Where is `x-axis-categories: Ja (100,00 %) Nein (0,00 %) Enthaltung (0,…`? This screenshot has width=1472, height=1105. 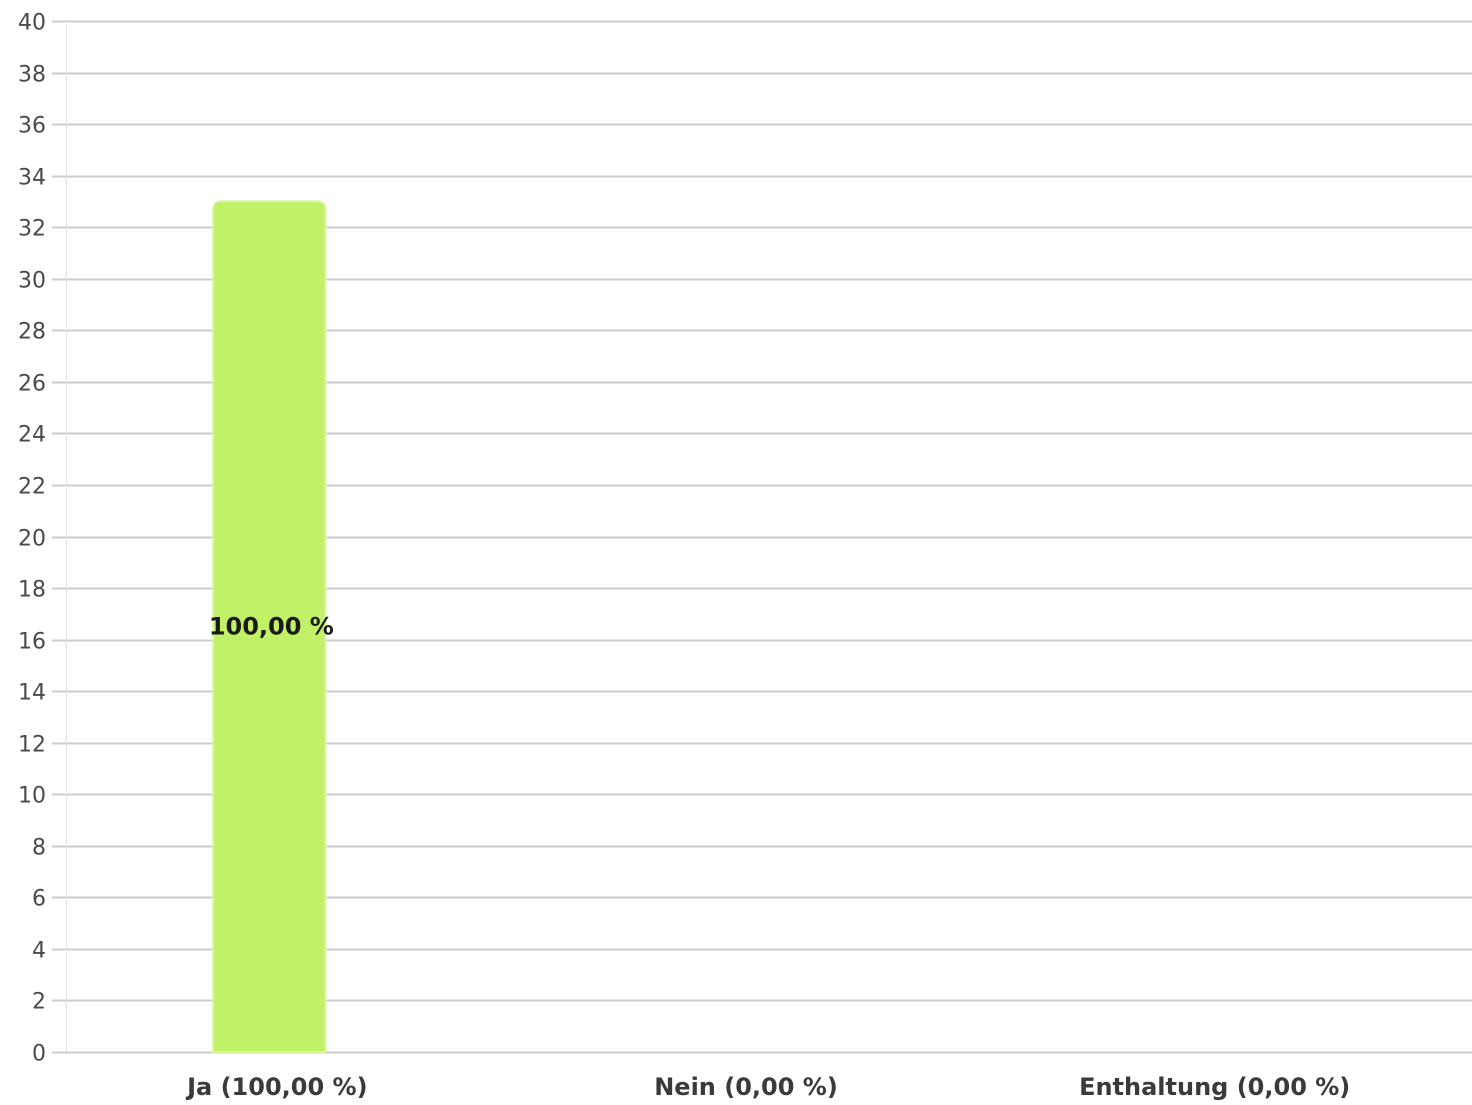 x-axis-categories: Ja (100,00 %) Nein (0,00 %) Enthaltung (0,… is located at coordinates (767, 1087).